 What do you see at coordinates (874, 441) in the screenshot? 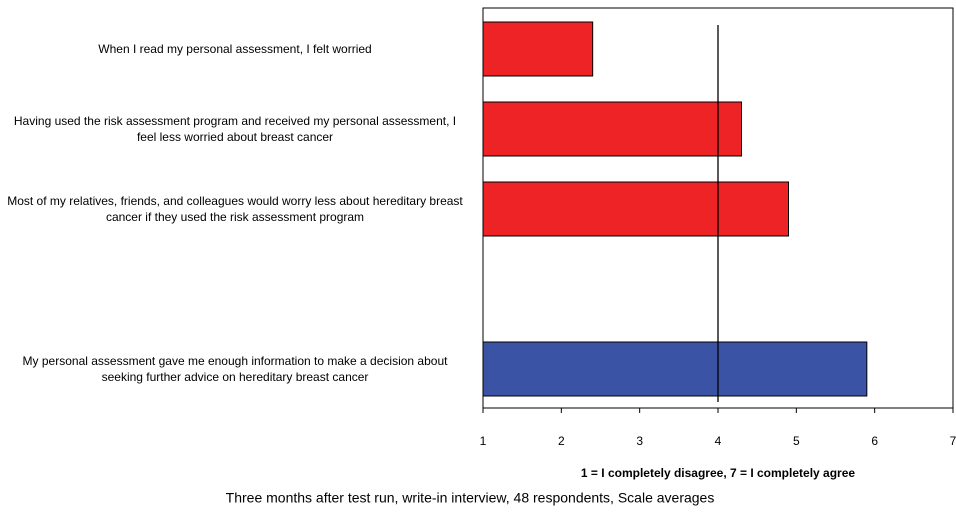
I see `x-tick-label: 6` at bounding box center [874, 441].